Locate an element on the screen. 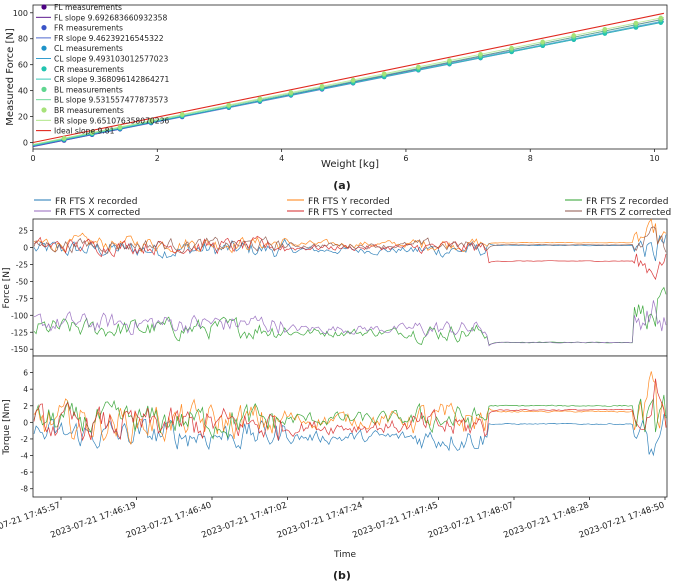 This screenshot has width=685, height=584. series-line-fr-fts-z-recorded is located at coordinates (350, 316).